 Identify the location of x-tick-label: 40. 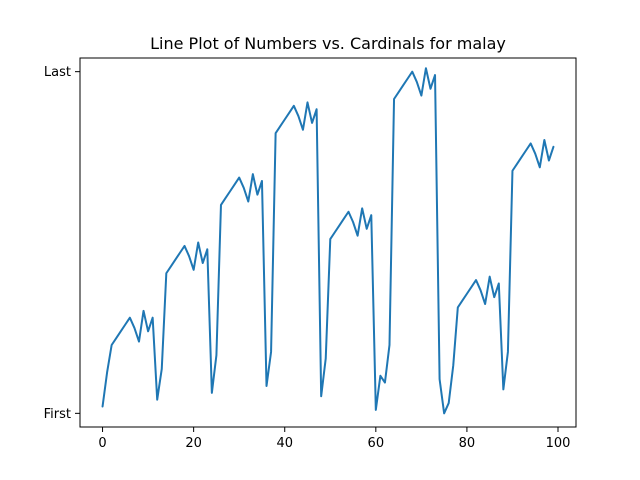
(284, 443).